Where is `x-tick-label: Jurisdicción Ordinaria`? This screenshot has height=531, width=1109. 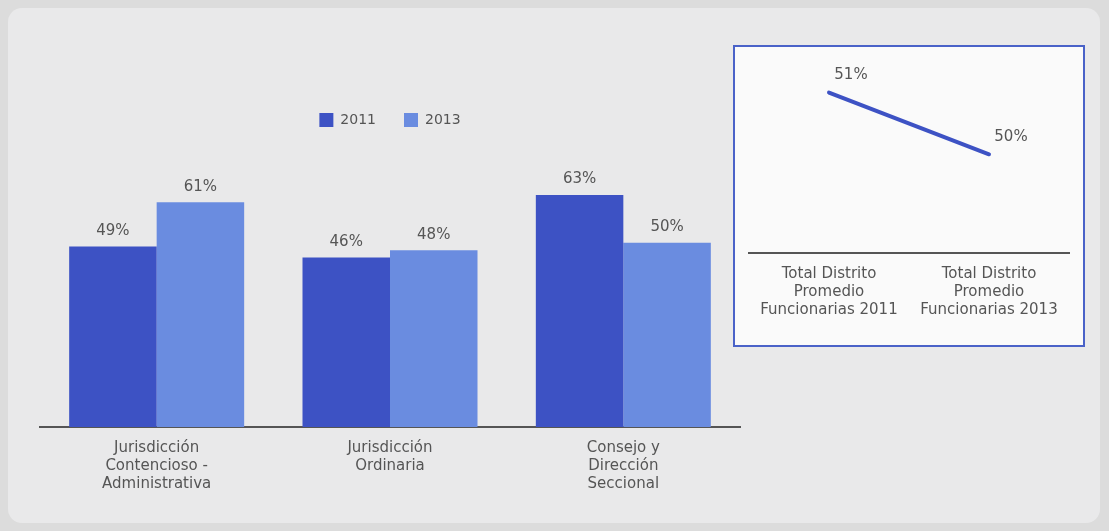
x-tick-label: Jurisdicción Ordinaria is located at coordinates (389, 455).